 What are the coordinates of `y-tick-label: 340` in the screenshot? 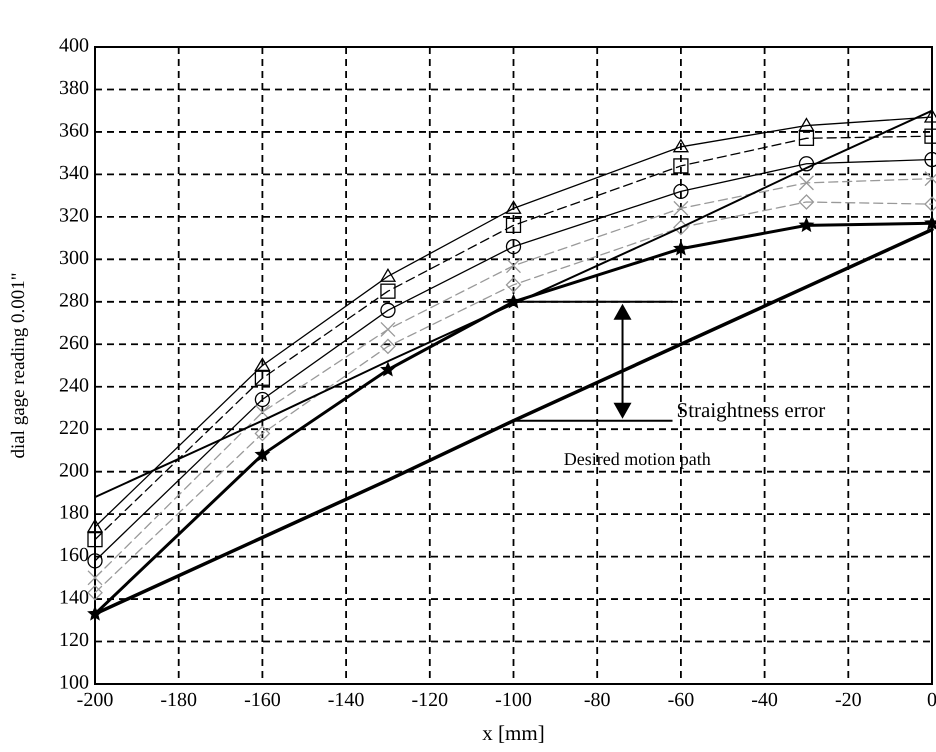 It's located at (74, 173).